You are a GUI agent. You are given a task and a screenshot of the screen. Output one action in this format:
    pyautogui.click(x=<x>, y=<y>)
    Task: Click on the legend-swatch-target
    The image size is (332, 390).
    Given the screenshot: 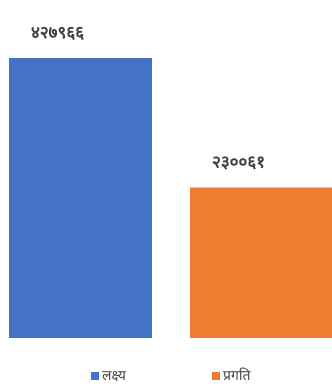 What is the action you would take?
    pyautogui.click(x=95, y=375)
    